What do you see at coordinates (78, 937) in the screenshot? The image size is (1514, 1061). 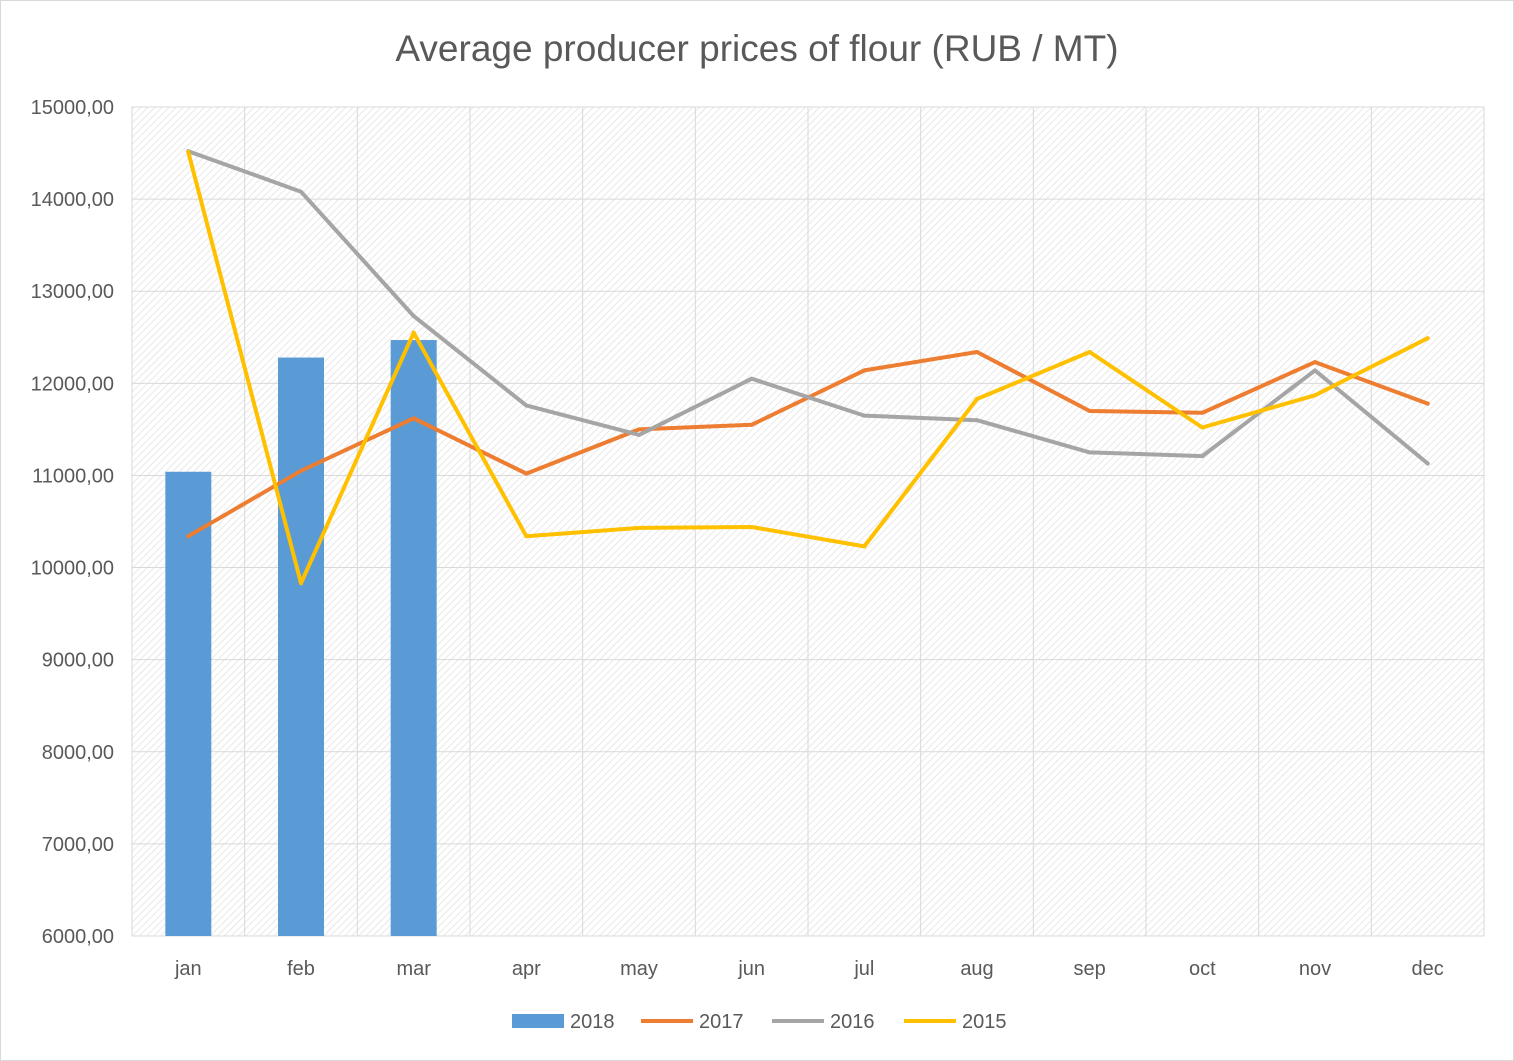 I see `y-tick-label: 6000,00` at bounding box center [78, 937].